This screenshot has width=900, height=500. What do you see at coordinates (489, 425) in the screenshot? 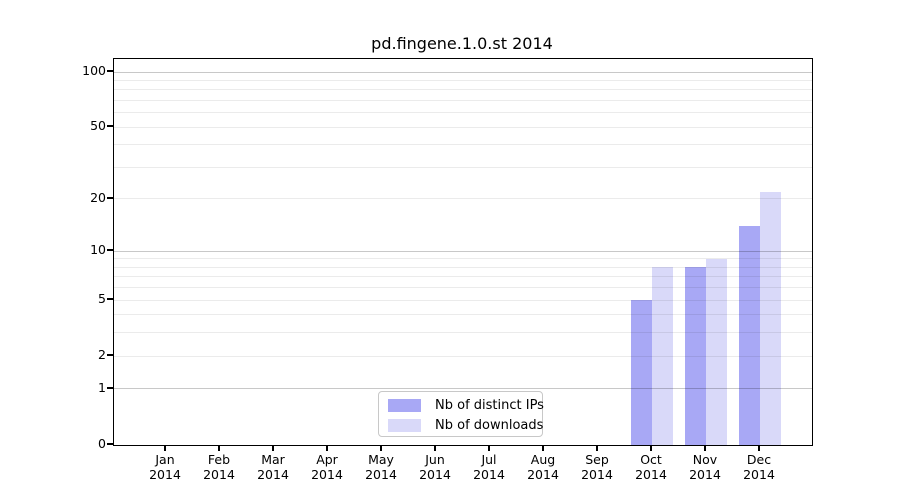
I see `legend-label-downloads: Nb of downloads` at bounding box center [489, 425].